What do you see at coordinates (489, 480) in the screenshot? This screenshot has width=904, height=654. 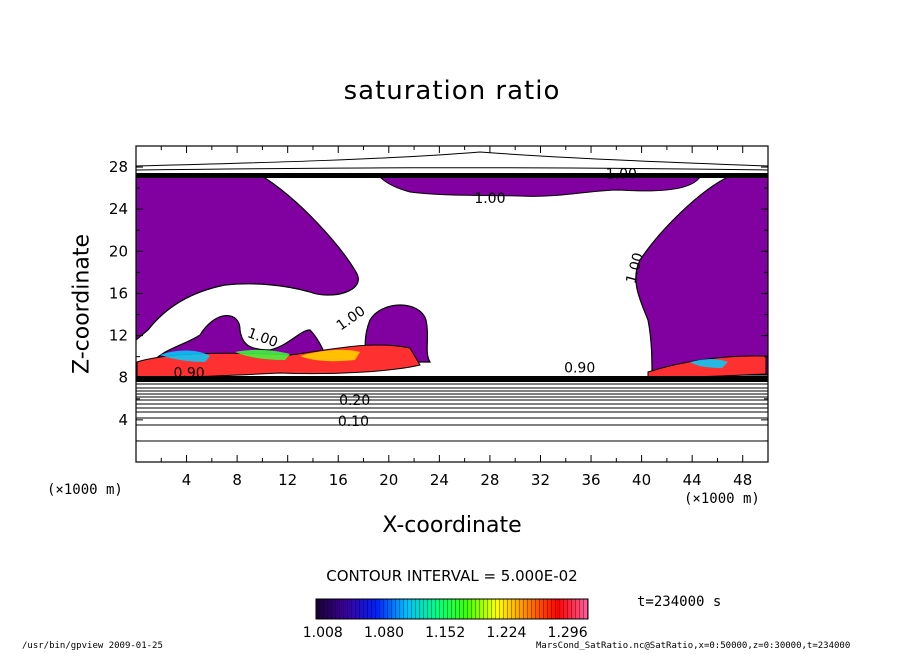 I see `x-tick-label: 28` at bounding box center [489, 480].